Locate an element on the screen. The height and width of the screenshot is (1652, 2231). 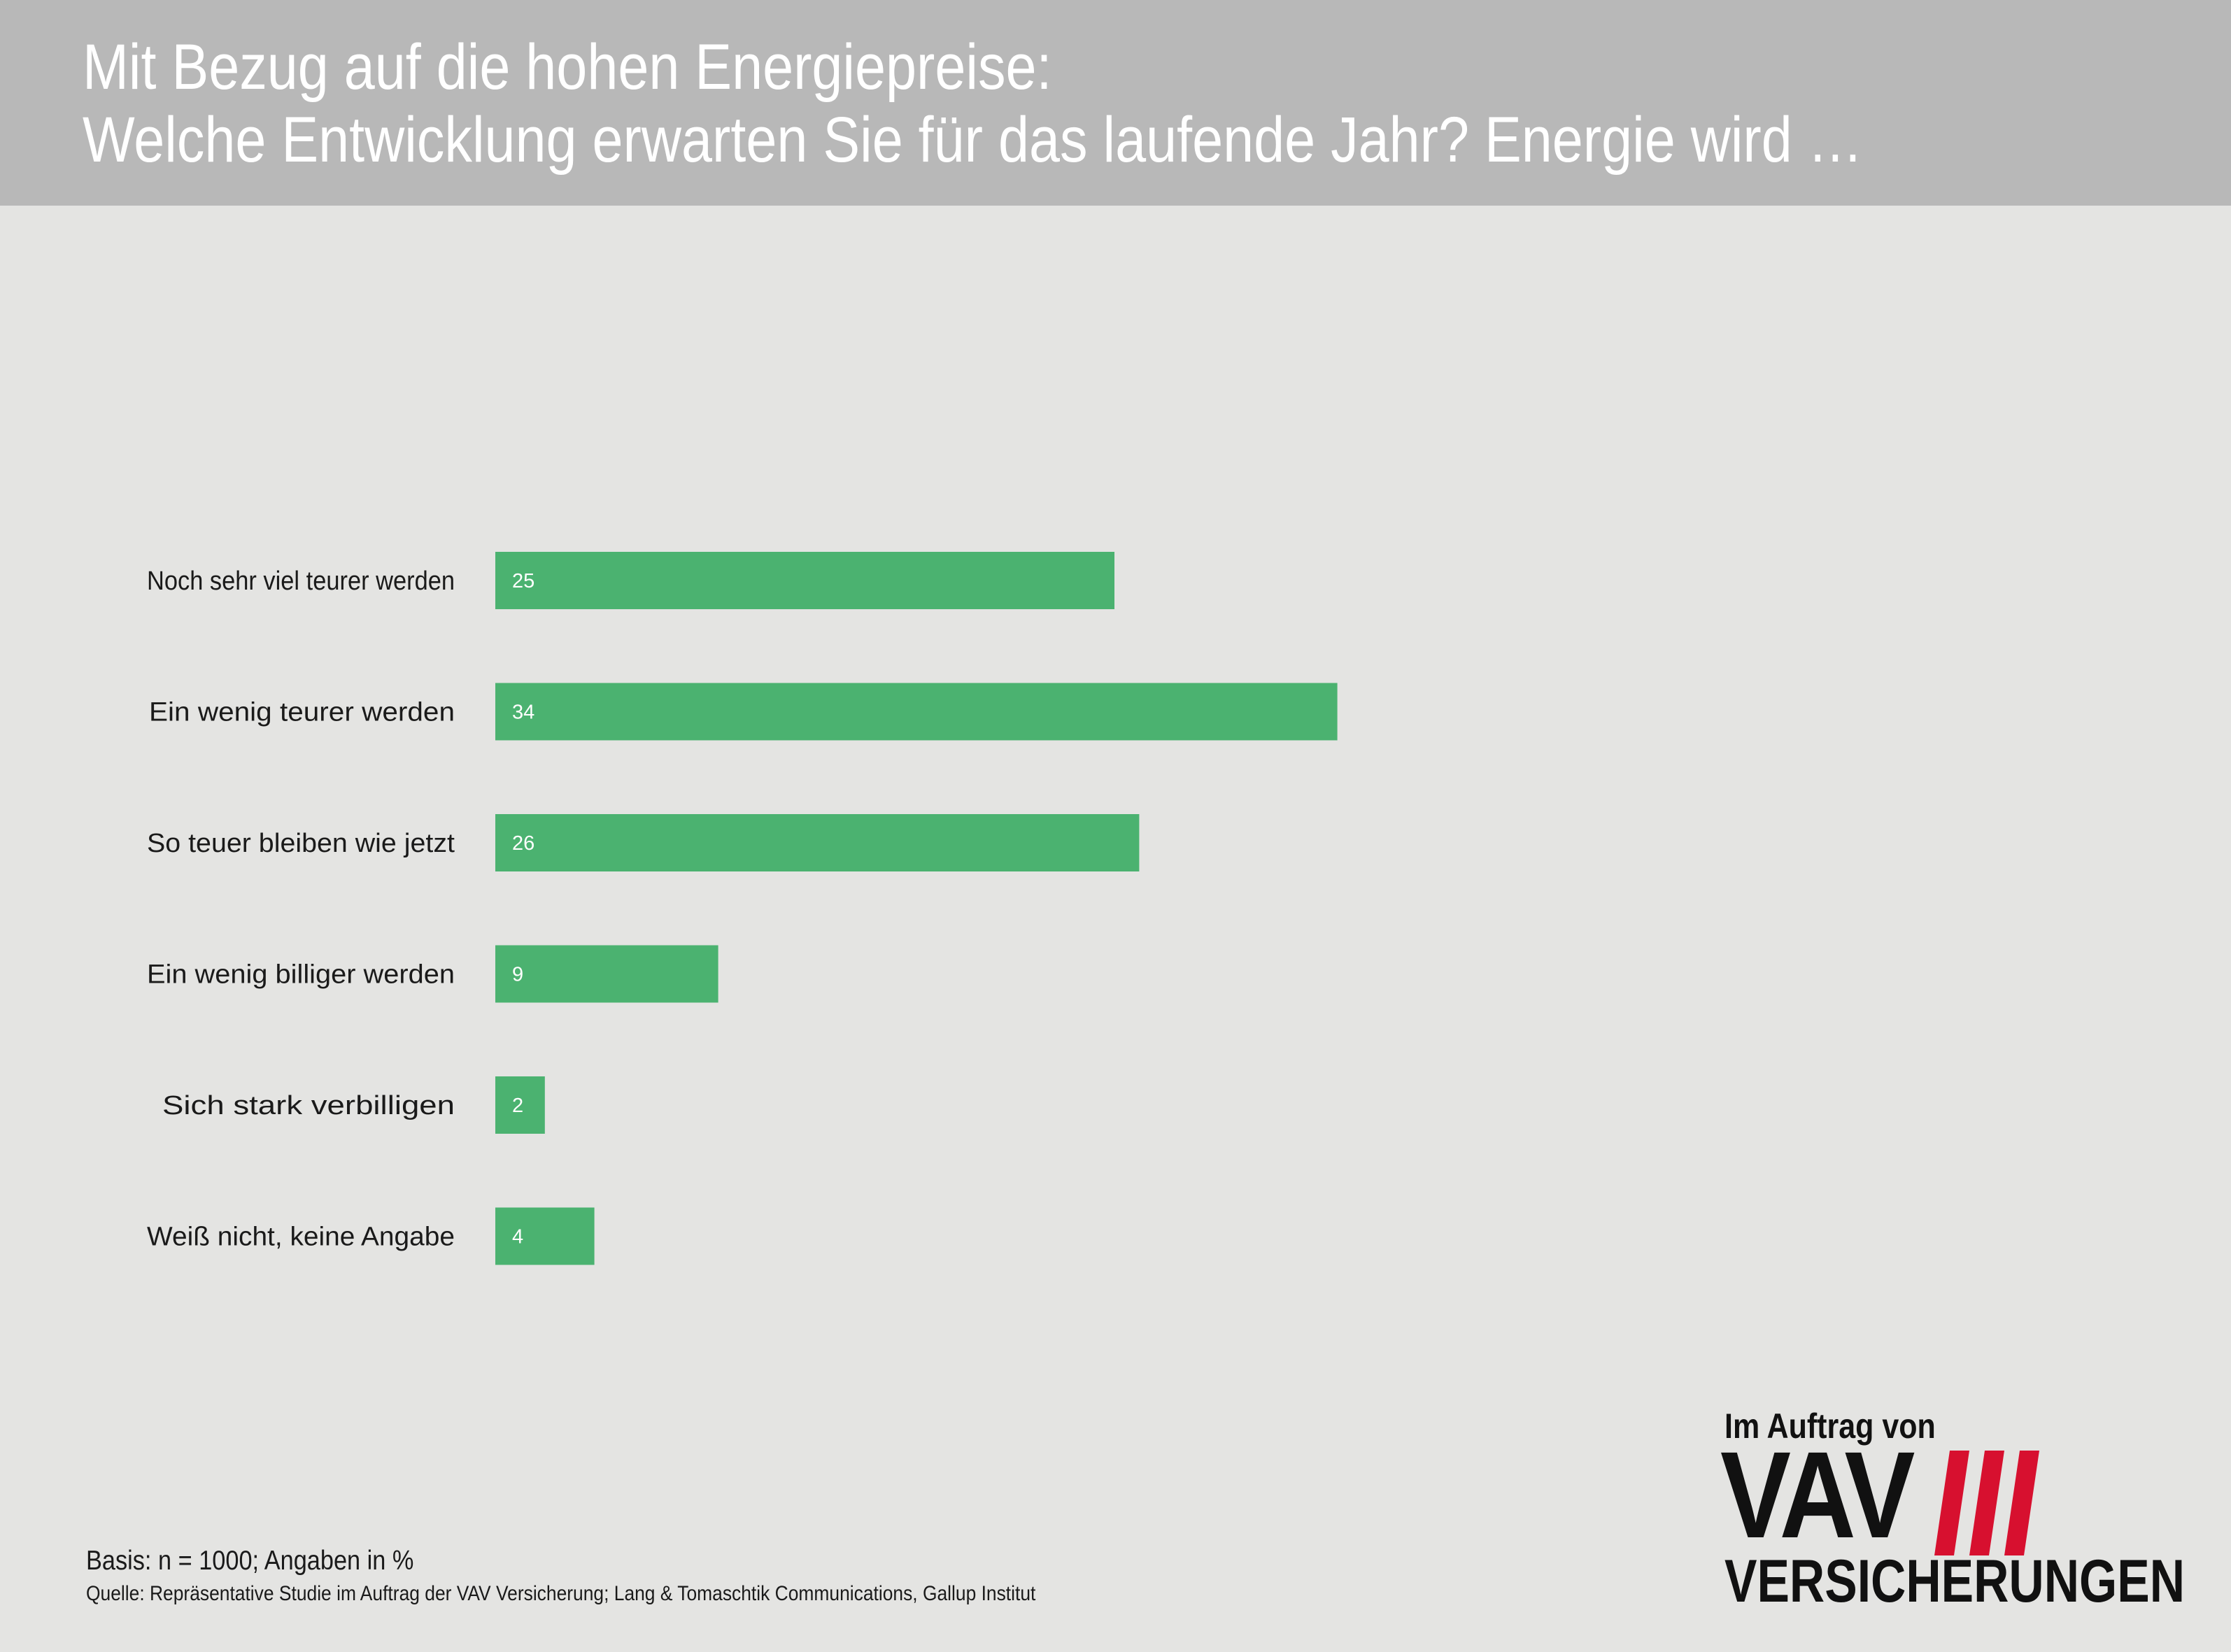
chart-title-line-1: Mit Bezug auf die hohen Energiepreise: is located at coordinates (567, 67).